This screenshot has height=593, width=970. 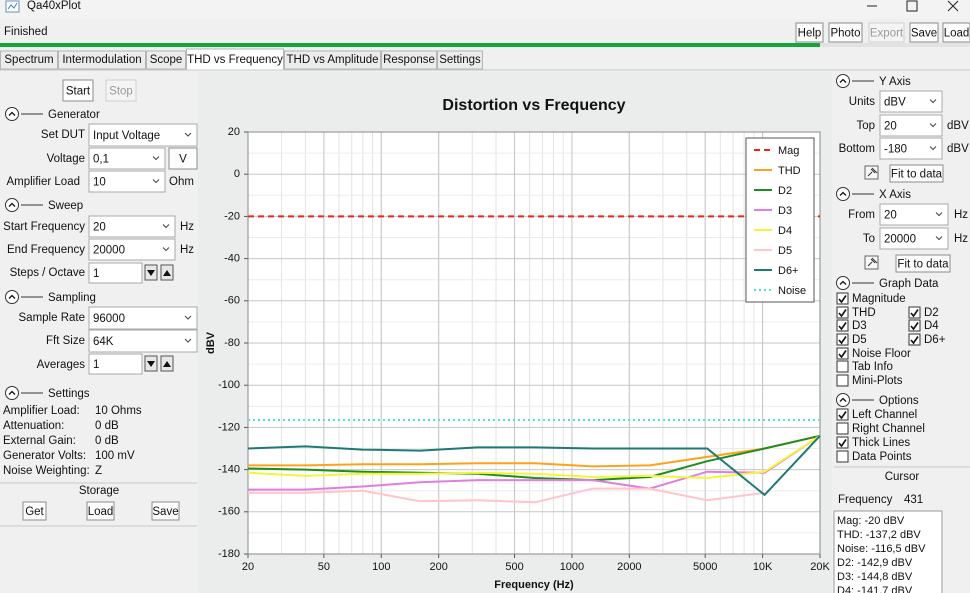 What do you see at coordinates (229, 554) in the screenshot?
I see `y-tick-label: -180` at bounding box center [229, 554].